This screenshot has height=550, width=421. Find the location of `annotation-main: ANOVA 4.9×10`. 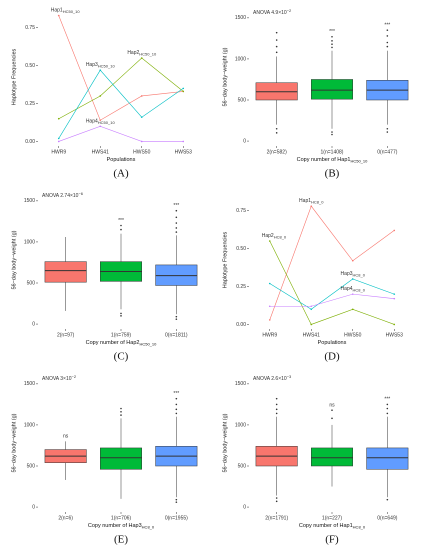

annotation-main: ANOVA 4.9×10 is located at coordinates (270, 13).